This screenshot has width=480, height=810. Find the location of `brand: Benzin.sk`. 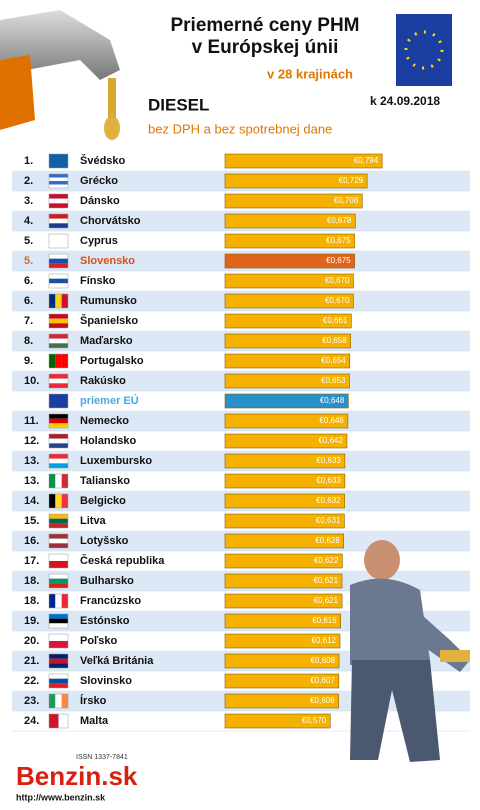

brand: Benzin.sk is located at coordinates (77, 776).